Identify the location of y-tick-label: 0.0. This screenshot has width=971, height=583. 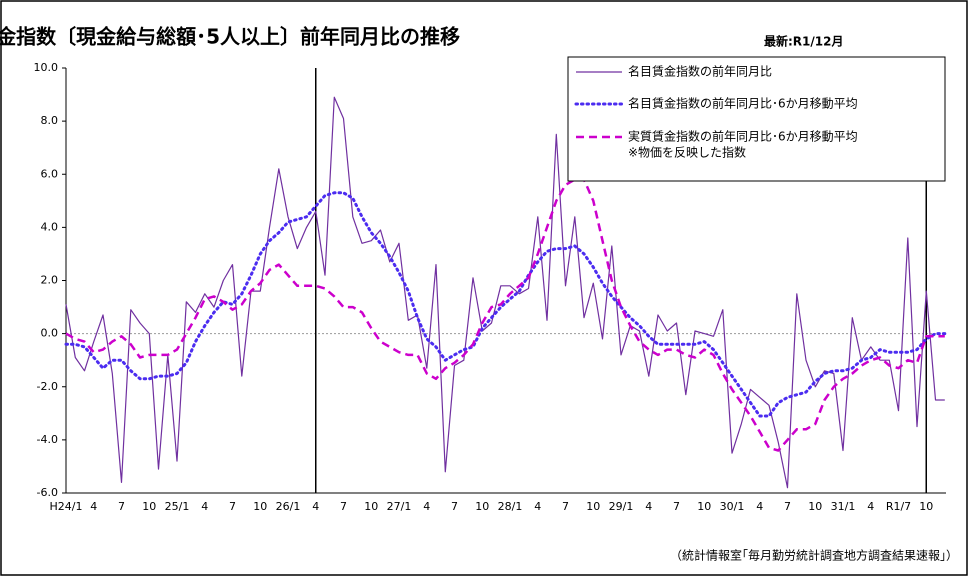
(50, 333).